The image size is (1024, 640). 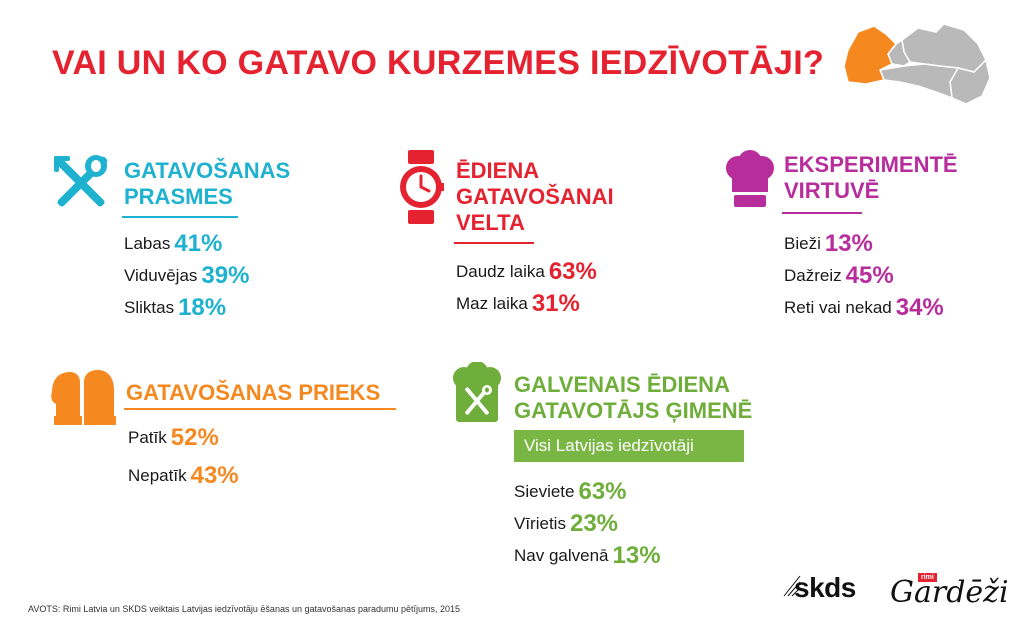 I want to click on map-region-kurzeme, so click(x=870, y=55).